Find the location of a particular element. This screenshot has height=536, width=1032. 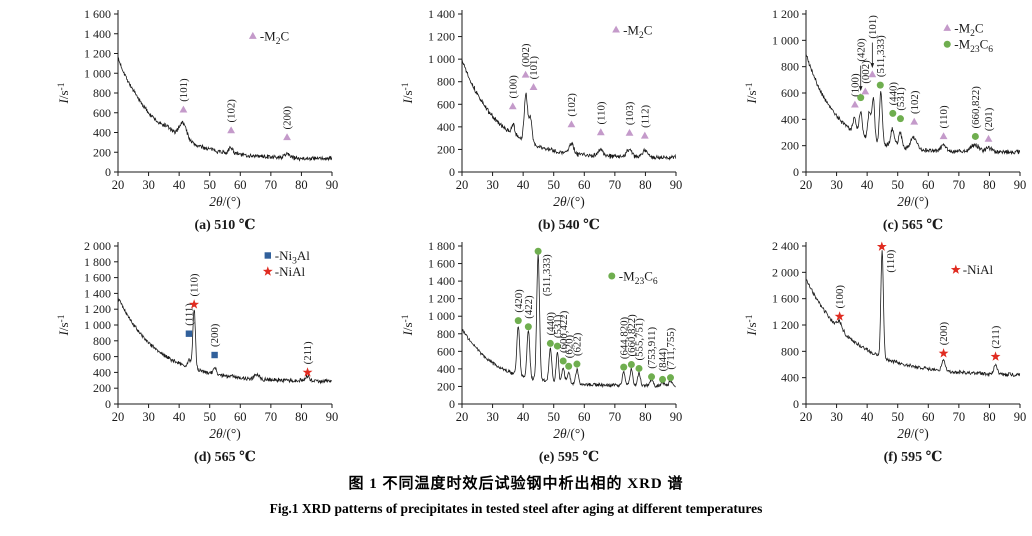

peak-label: (002) is located at coordinates (866, 72).